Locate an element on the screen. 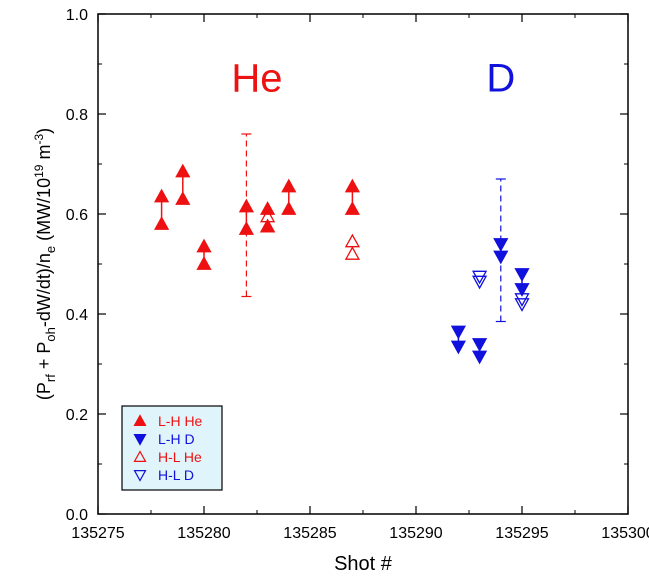 Image resolution: width=649 pixels, height=580 pixels. x-axis-label: Shot # is located at coordinates (363, 564).